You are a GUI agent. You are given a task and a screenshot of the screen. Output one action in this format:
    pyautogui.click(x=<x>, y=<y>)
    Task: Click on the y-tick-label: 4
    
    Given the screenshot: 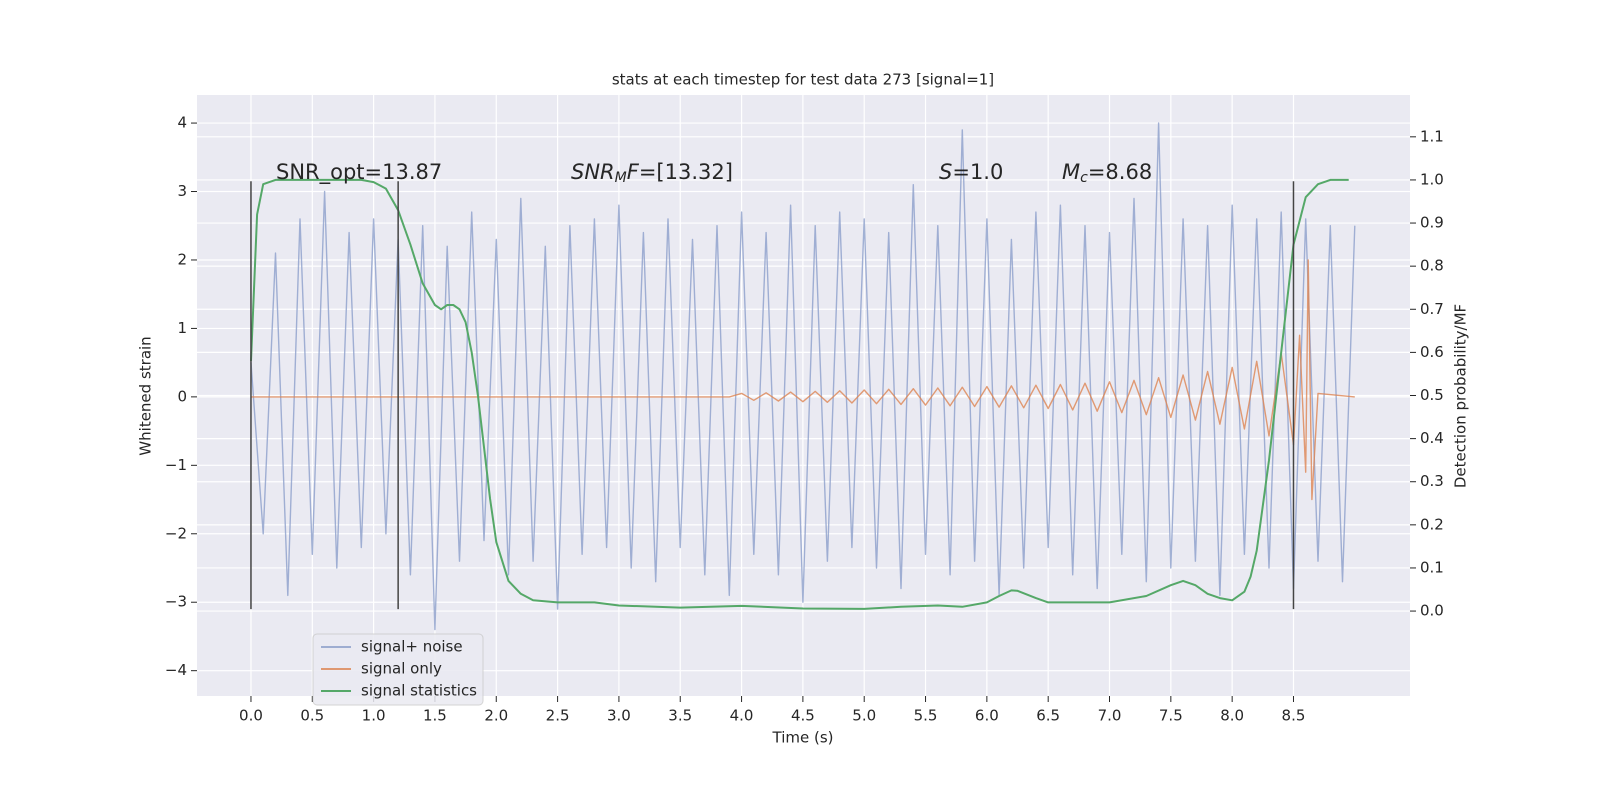 What is the action you would take?
    pyautogui.click(x=182, y=123)
    